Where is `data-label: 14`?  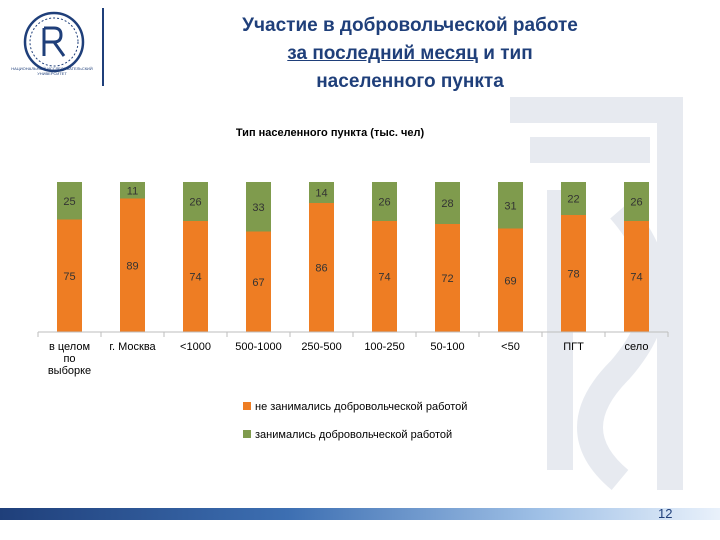
data-label: 14 is located at coordinates (321, 194).